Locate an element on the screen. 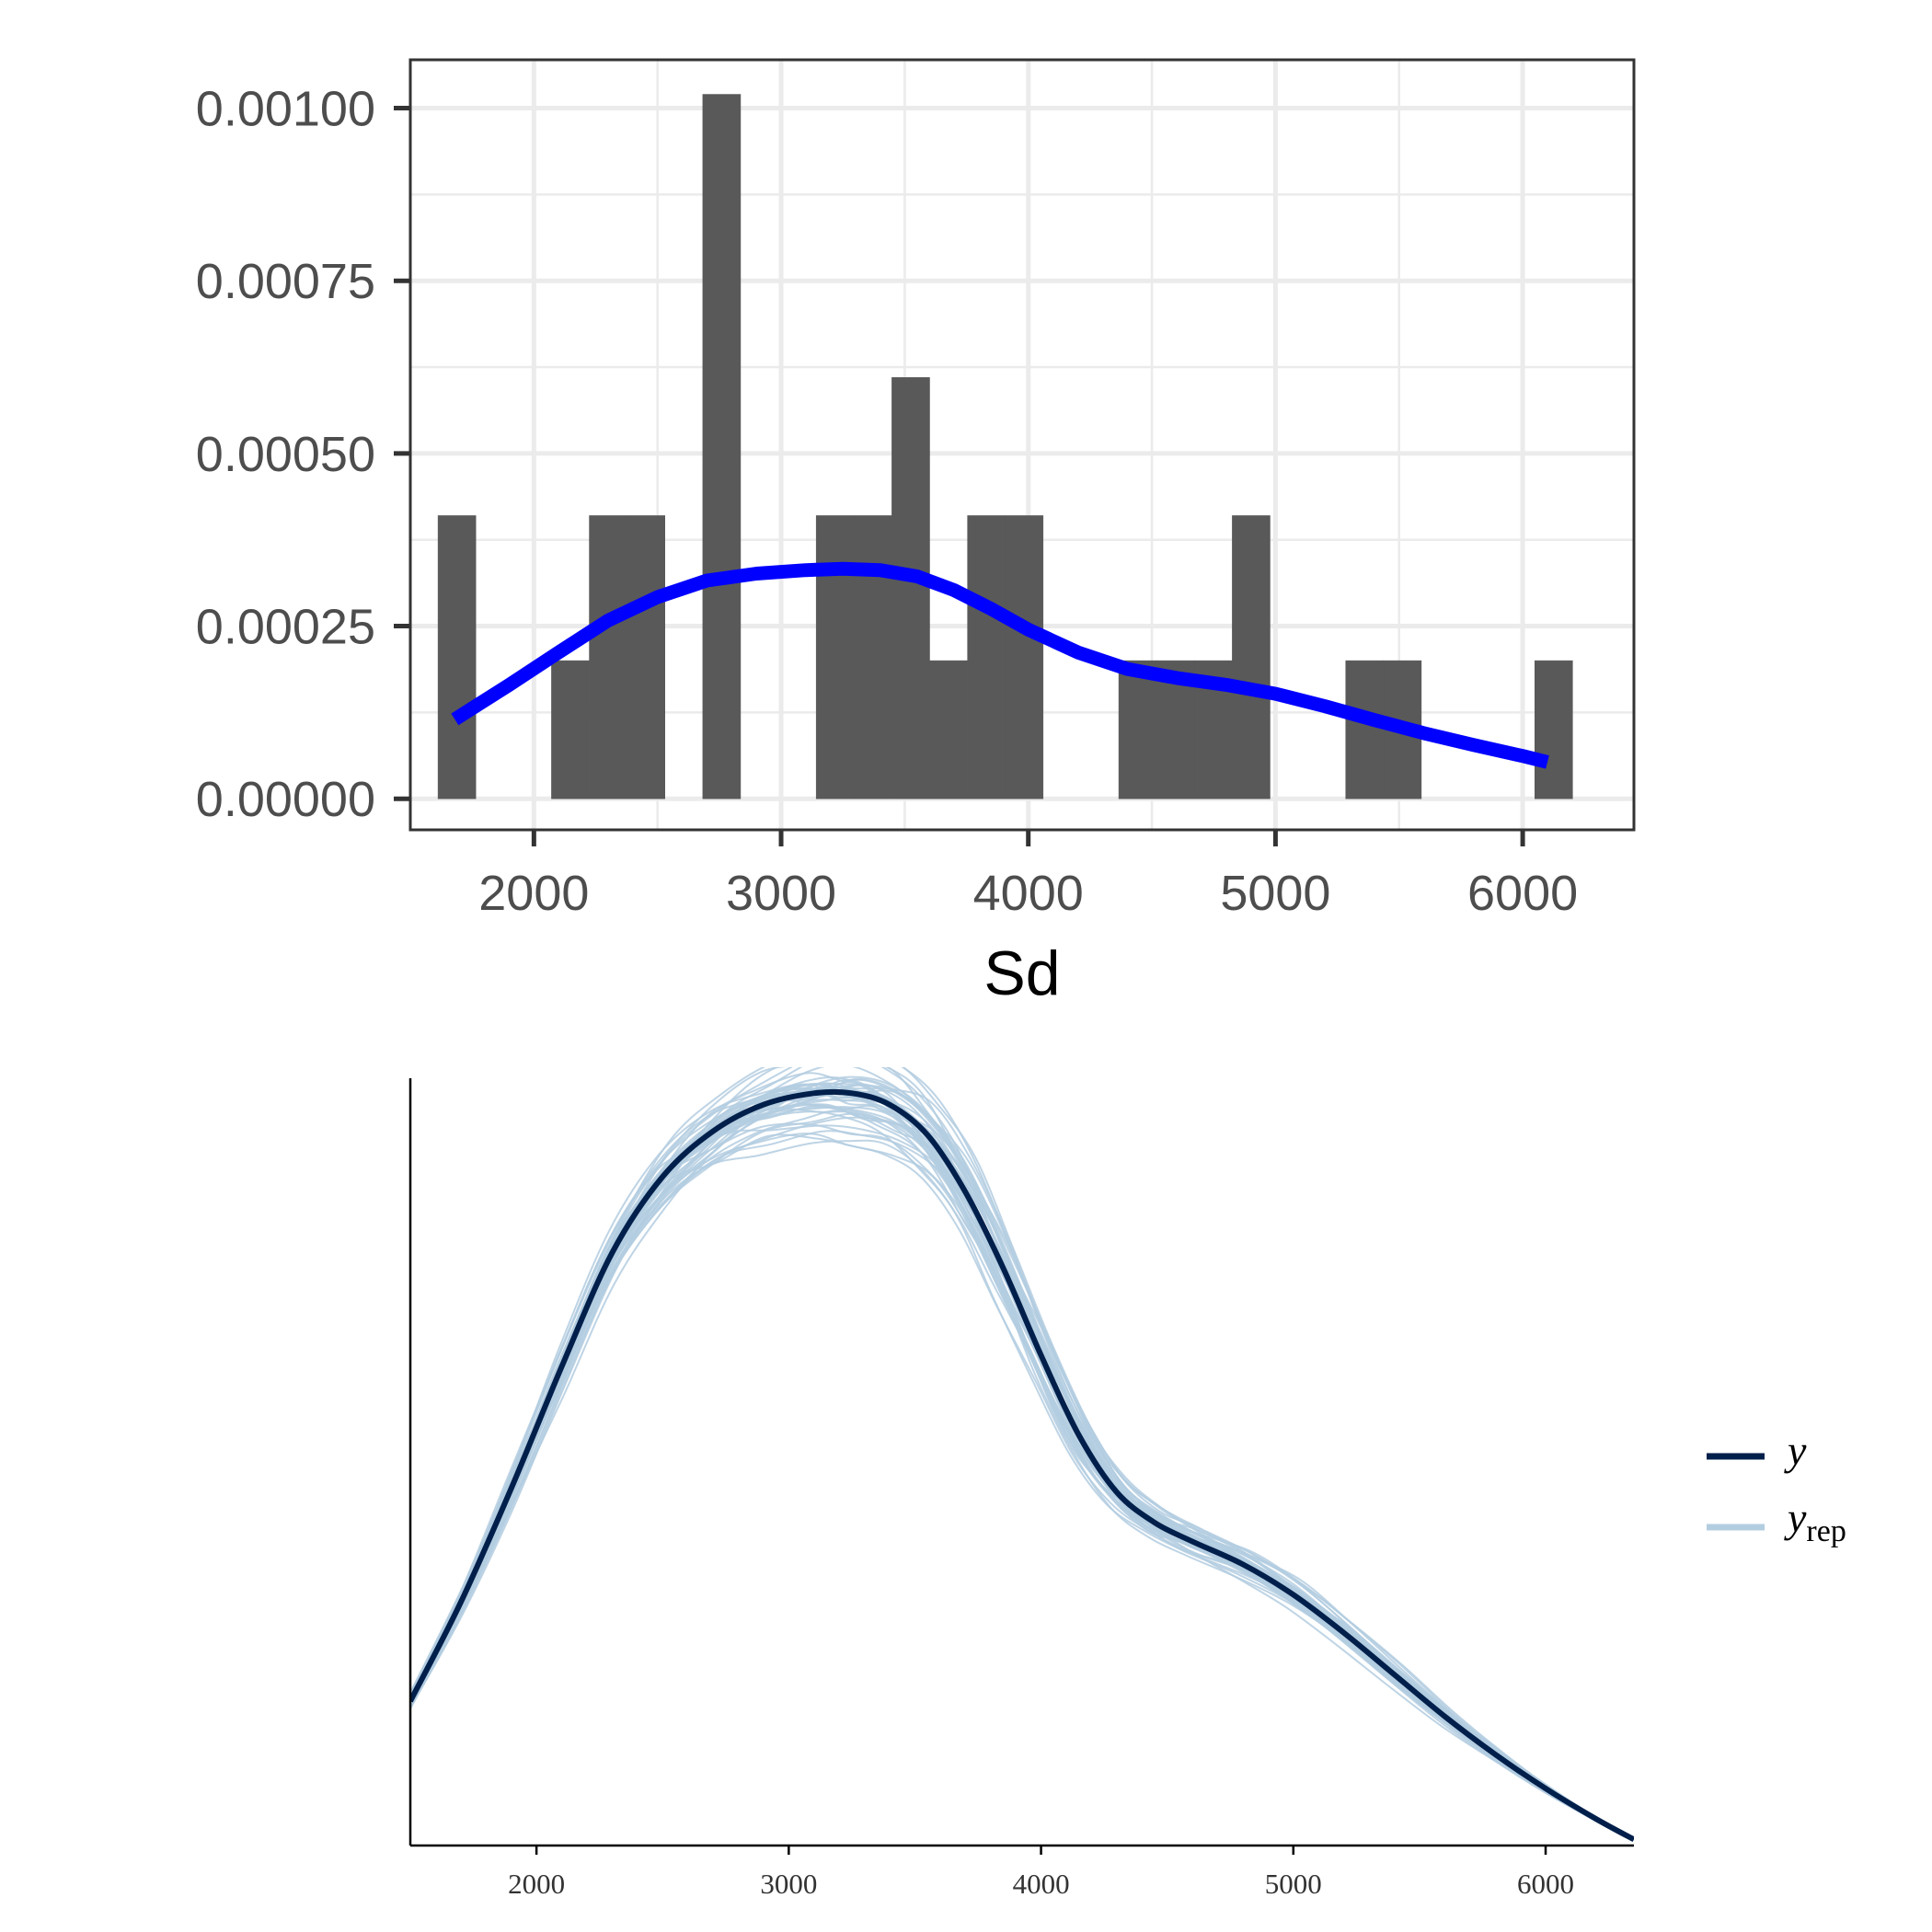 The height and width of the screenshot is (1932, 1932). y-tick-label: 0.00100 is located at coordinates (285, 109).